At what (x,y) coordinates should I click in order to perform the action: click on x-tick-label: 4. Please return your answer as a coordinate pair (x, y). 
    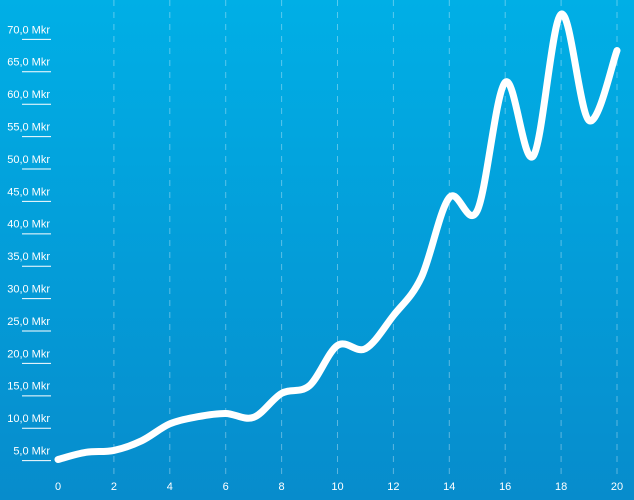
    Looking at the image, I should click on (170, 487).